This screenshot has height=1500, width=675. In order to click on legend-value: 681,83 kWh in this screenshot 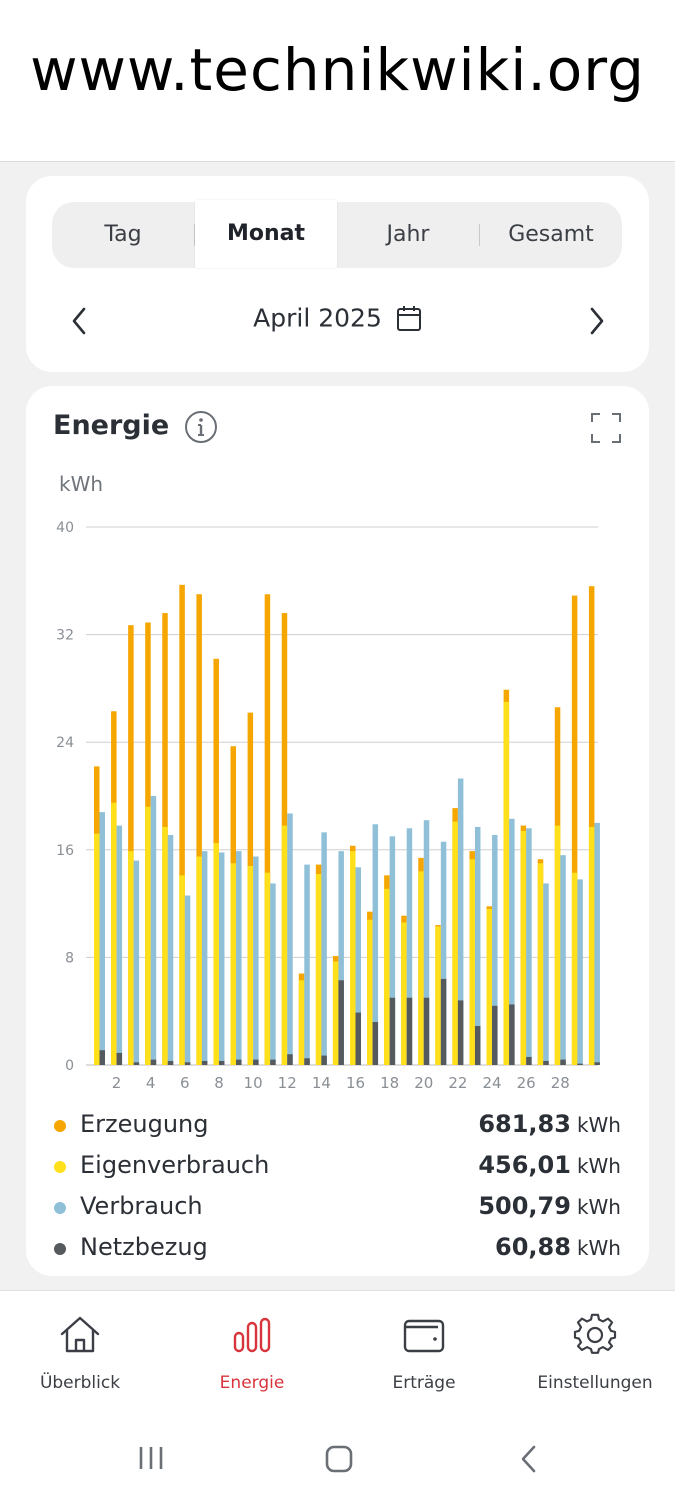, I will do `click(549, 1124)`.